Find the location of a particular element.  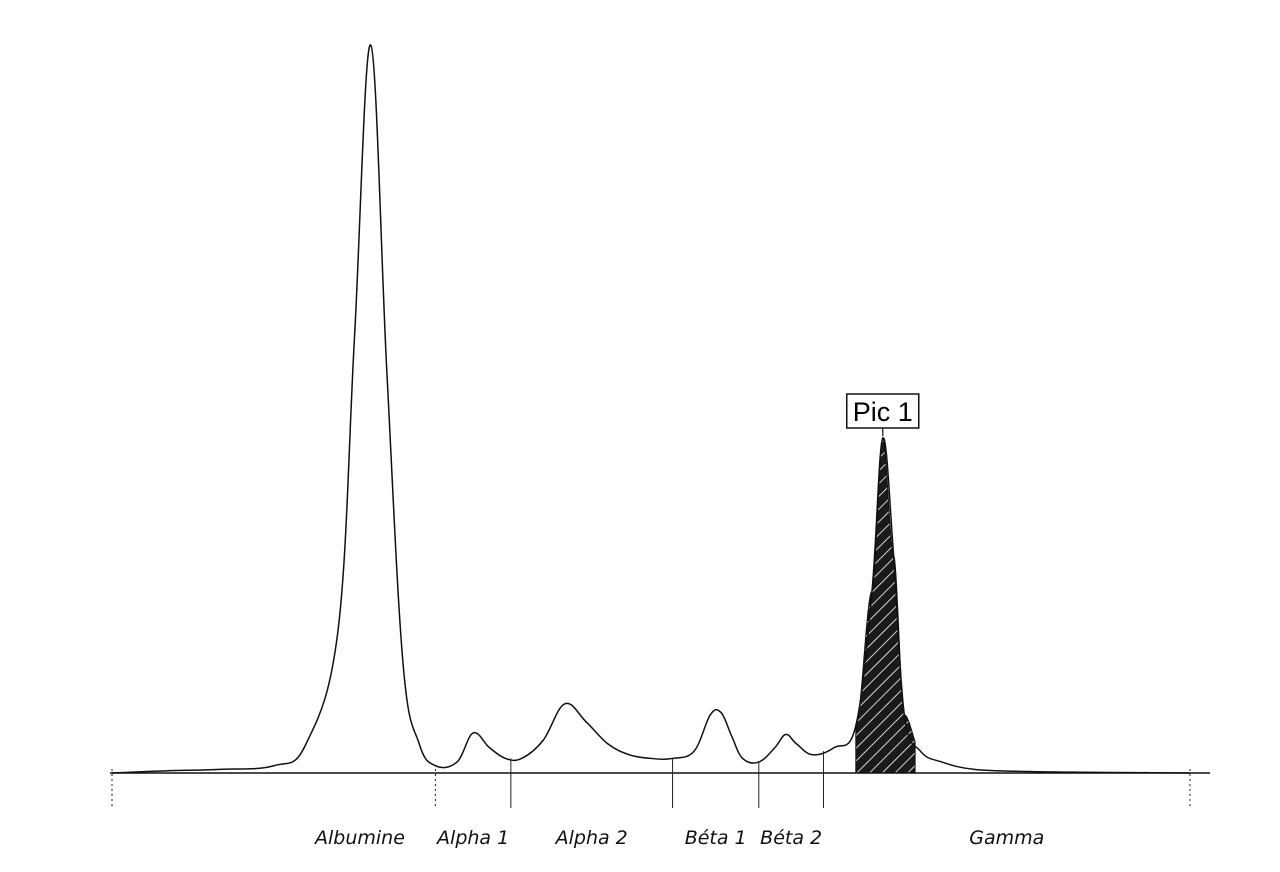

fraction-label: Alpha 1 is located at coordinates (472, 838).